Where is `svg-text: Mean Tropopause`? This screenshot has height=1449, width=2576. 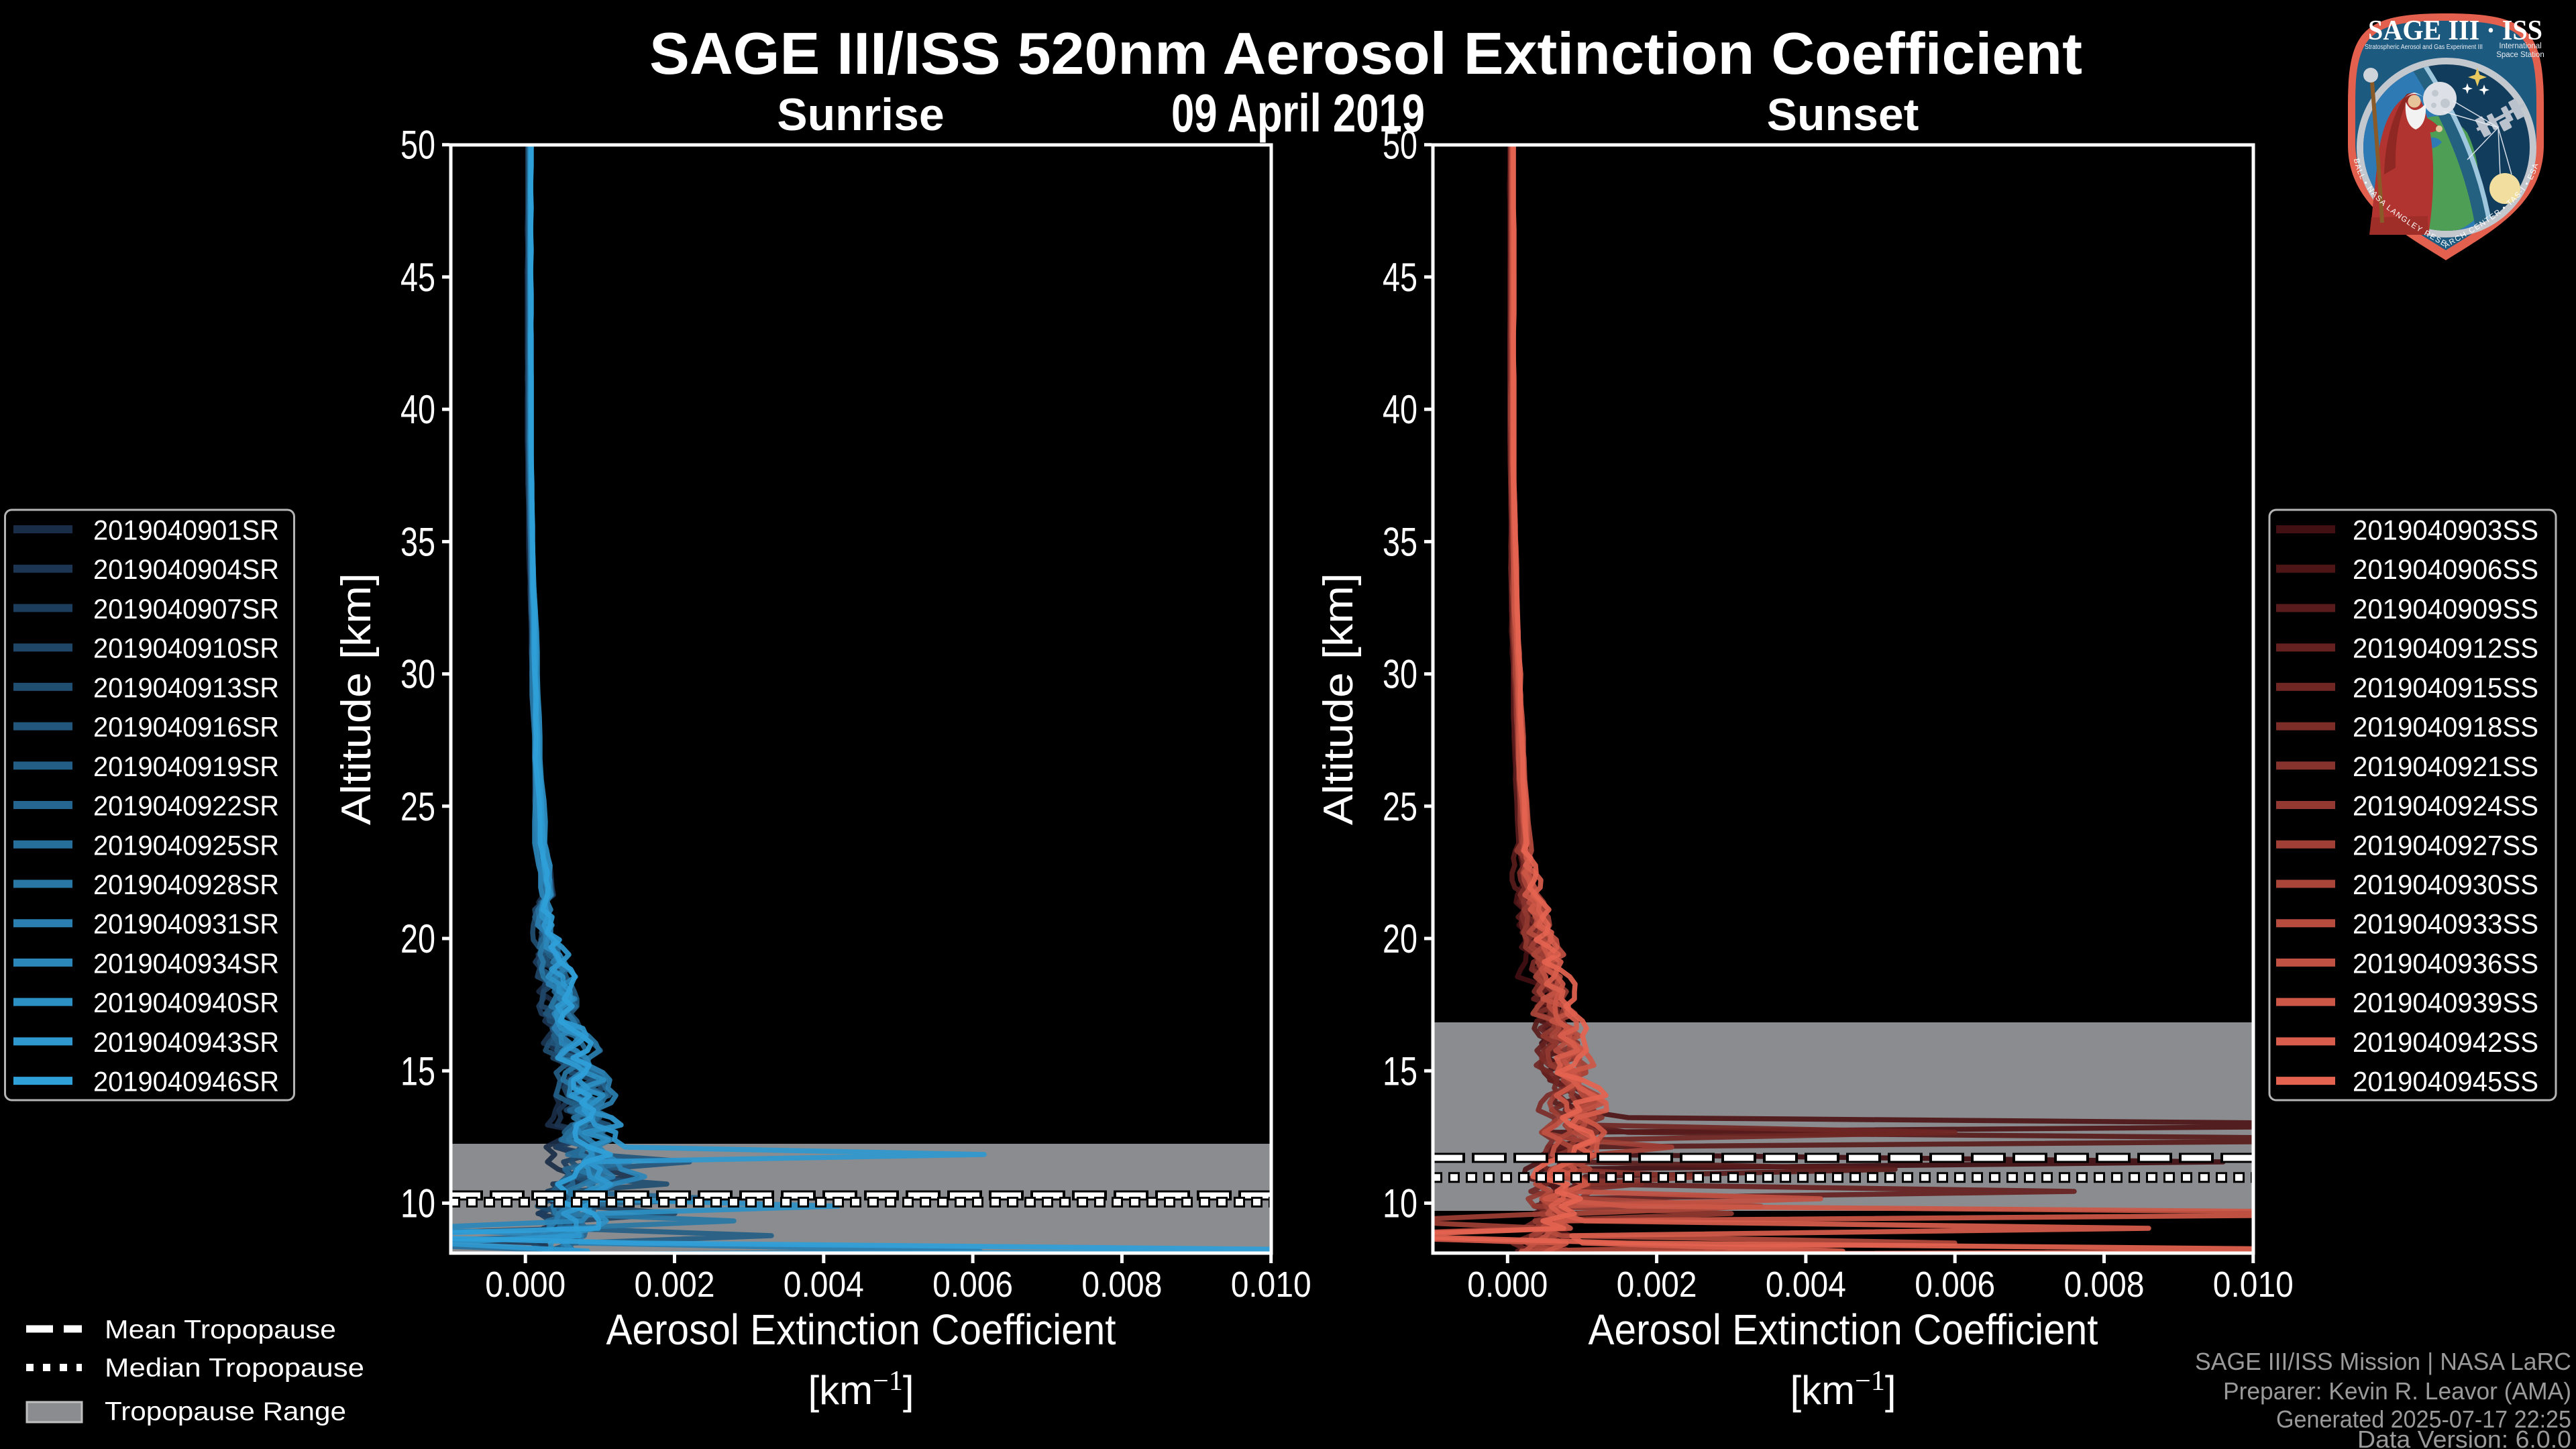 svg-text: Mean Tropopause is located at coordinates (220, 1330).